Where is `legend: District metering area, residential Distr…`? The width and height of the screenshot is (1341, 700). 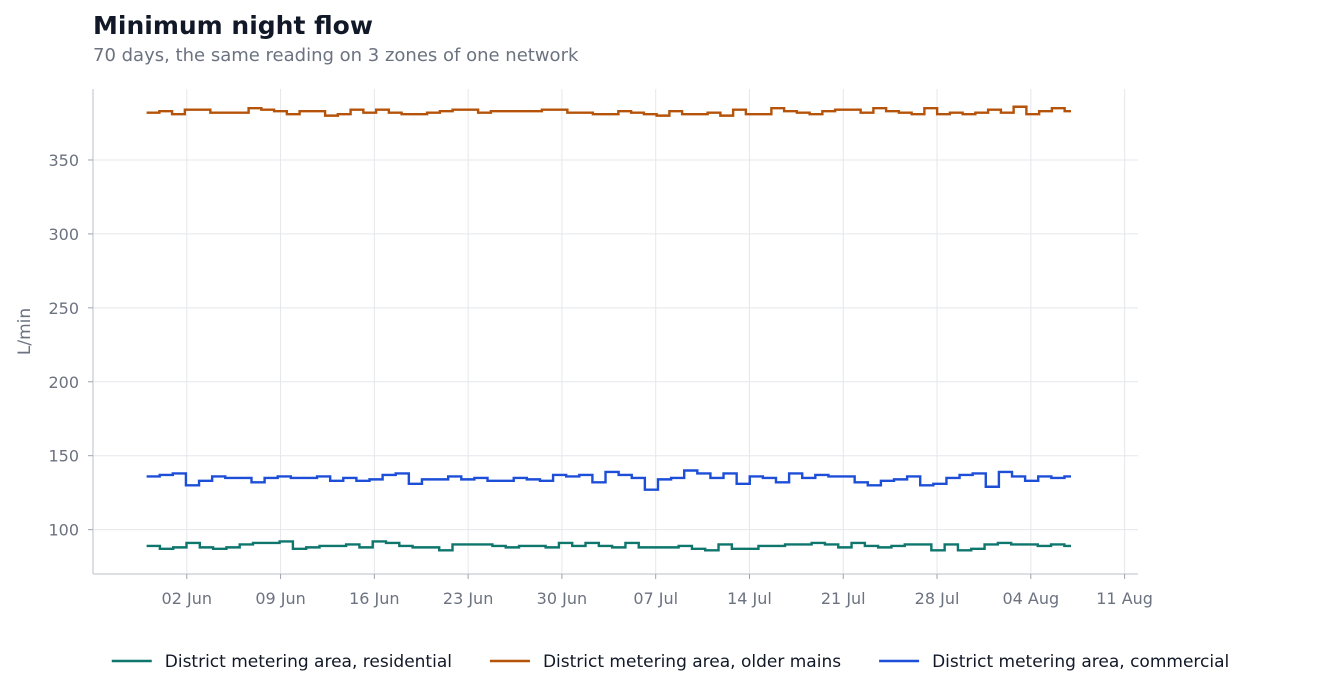
legend: District metering area, residential Distr… is located at coordinates (670, 662).